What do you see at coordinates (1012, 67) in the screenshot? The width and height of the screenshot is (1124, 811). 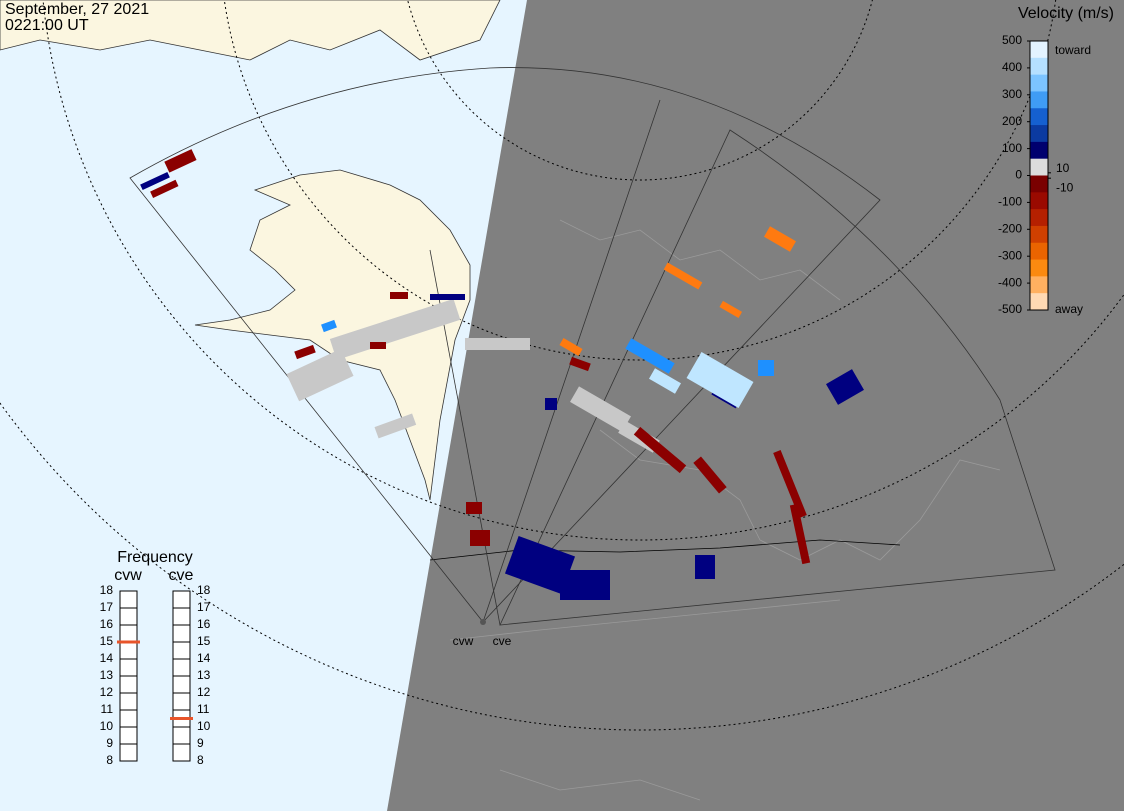 I see `colorbar-tick-label: 400` at bounding box center [1012, 67].